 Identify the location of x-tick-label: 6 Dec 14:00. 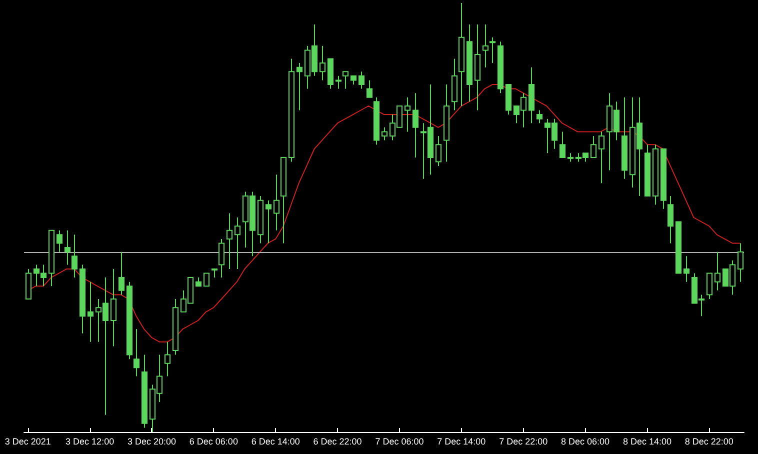
(275, 441).